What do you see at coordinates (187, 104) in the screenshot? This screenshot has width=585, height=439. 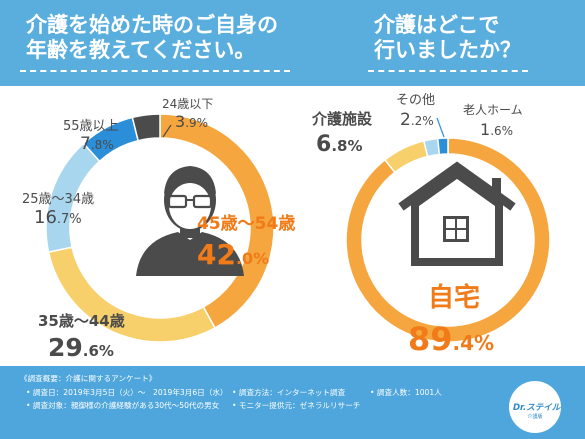 I see `label-24-under: 24歳以下` at bounding box center [187, 104].